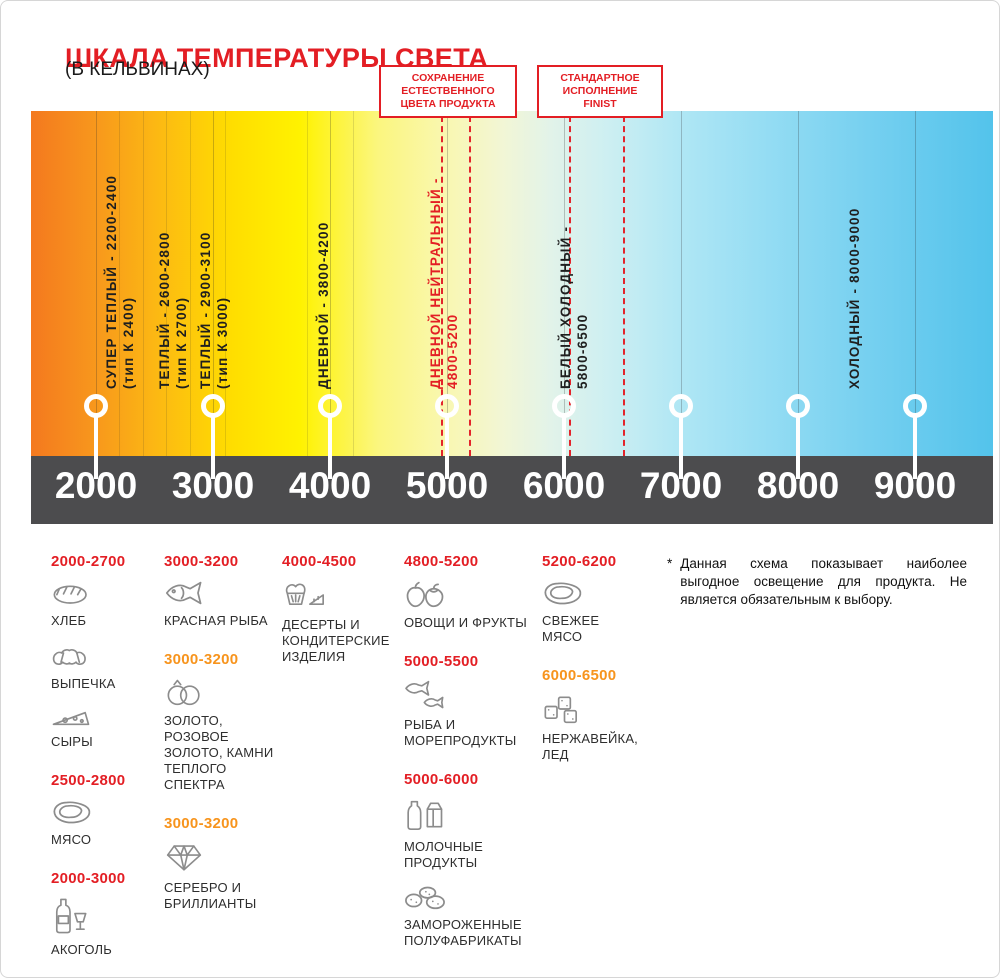  What do you see at coordinates (512, 490) in the screenshot?
I see `kelvin-scale-band` at bounding box center [512, 490].